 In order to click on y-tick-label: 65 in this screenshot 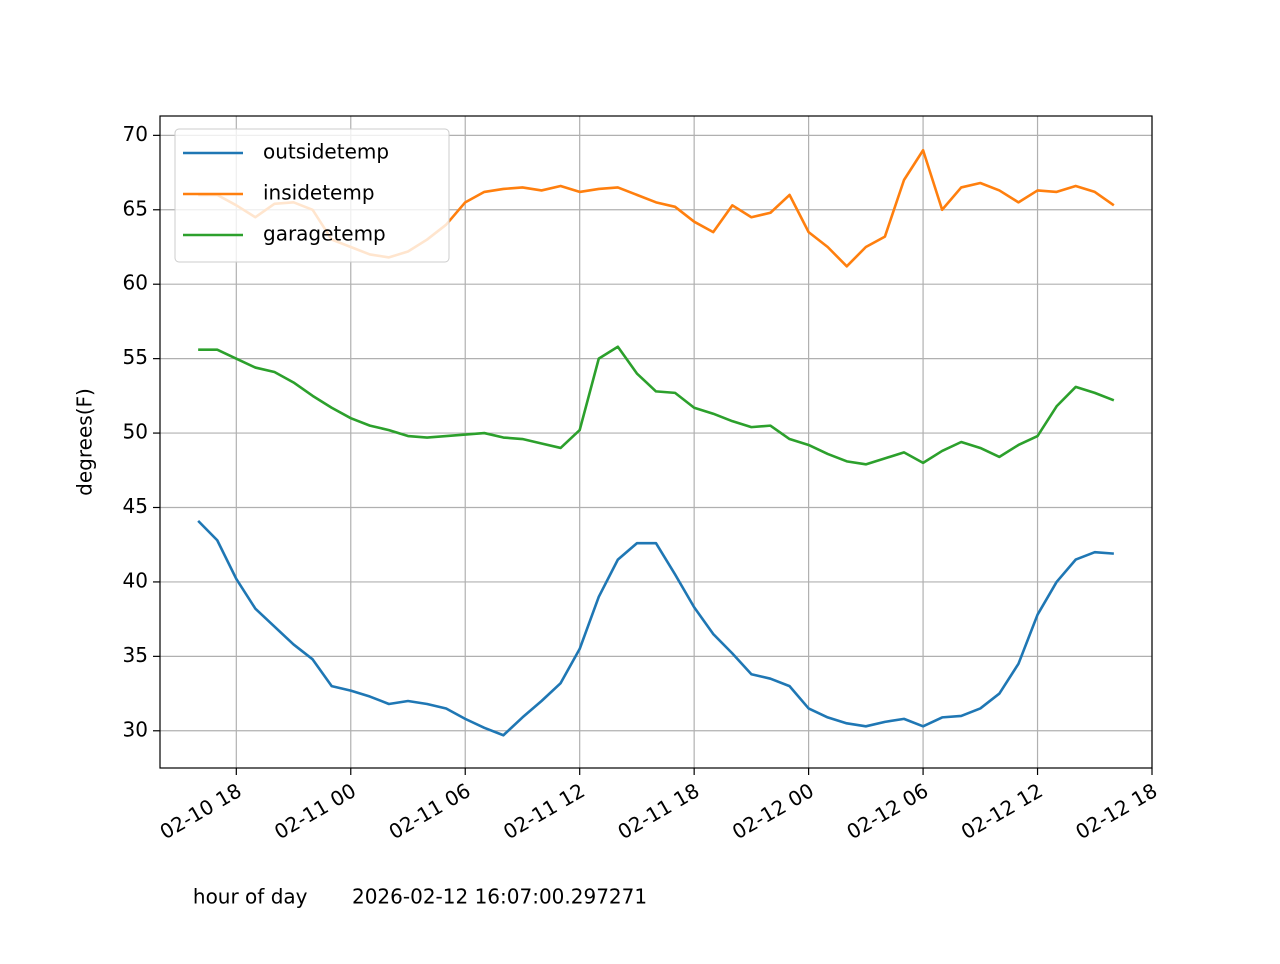, I will do `click(135, 208)`.